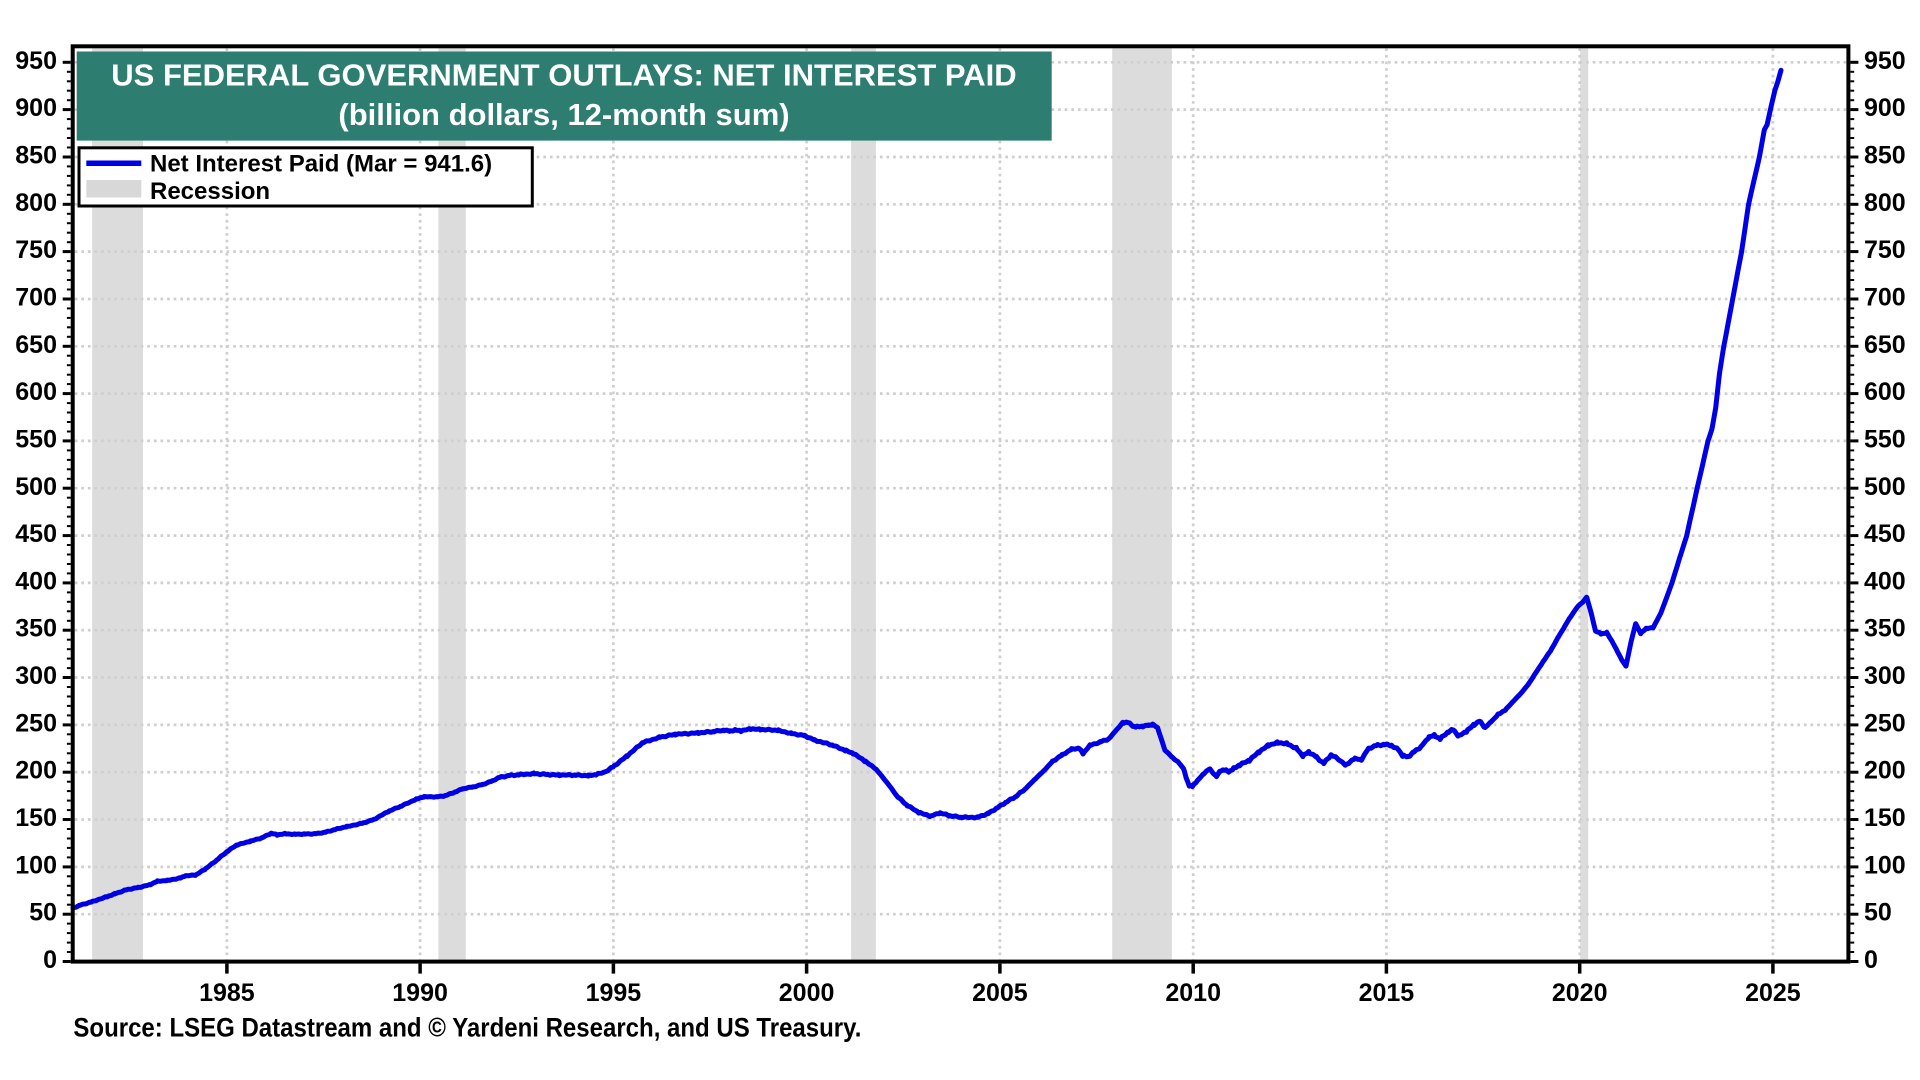 This screenshot has width=1920, height=1080. What do you see at coordinates (227, 993) in the screenshot?
I see `svg-text: 1985` at bounding box center [227, 993].